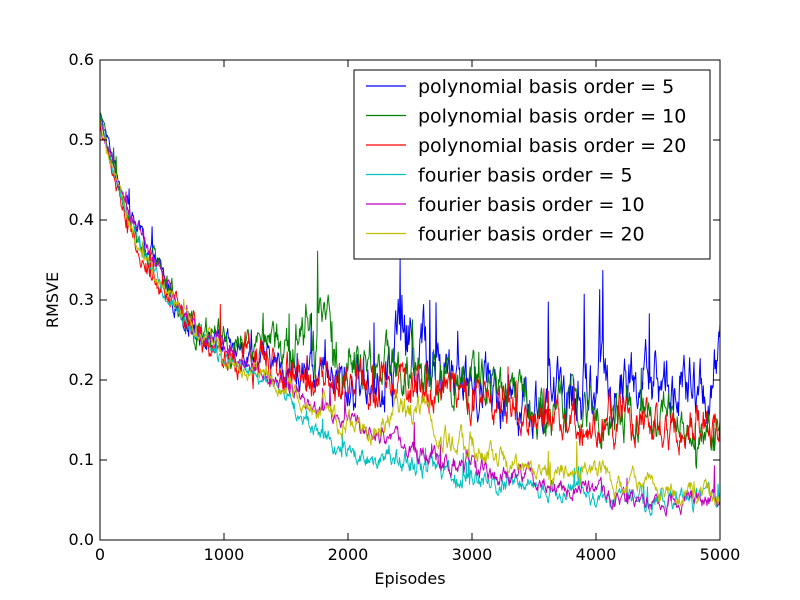 The height and width of the screenshot is (600, 800). Describe the element at coordinates (81, 219) in the screenshot. I see `y-tick-label: 0.4` at that location.